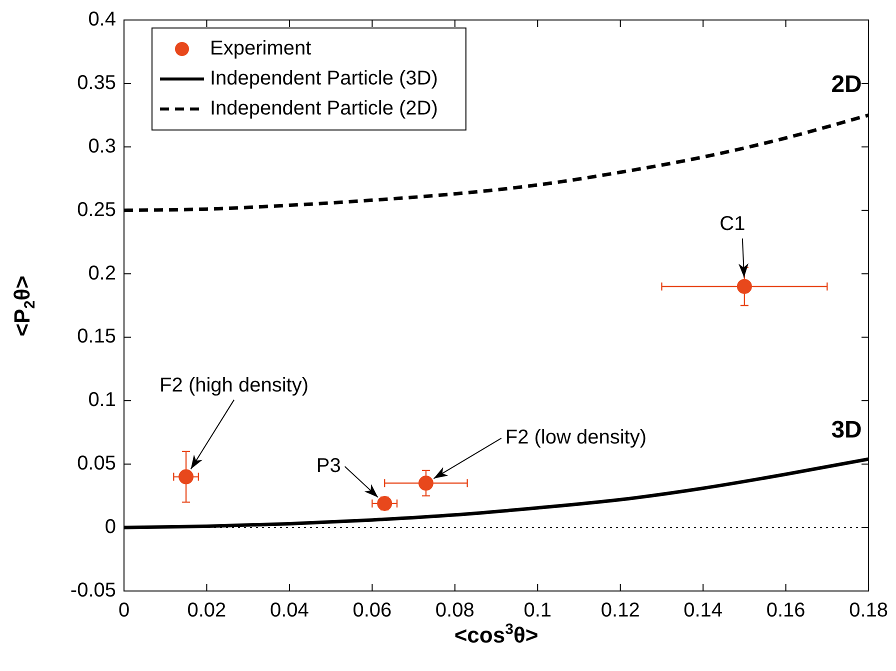 This screenshot has width=896, height=671. Describe the element at coordinates (96, 83) in the screenshot. I see `y-tick-label: 0.35` at that location.